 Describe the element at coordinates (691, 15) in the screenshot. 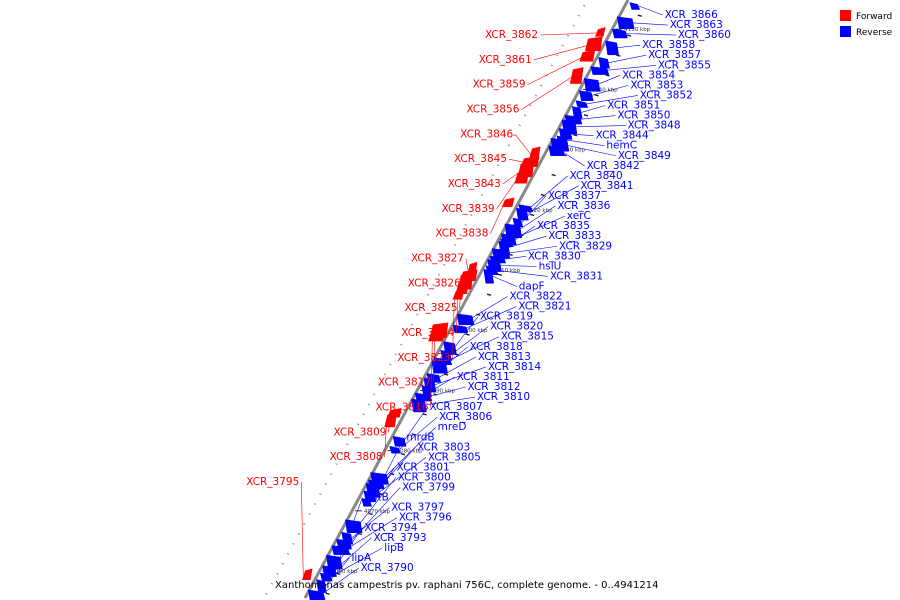

I see `reverse-gene-label: XCR_3866` at that location.